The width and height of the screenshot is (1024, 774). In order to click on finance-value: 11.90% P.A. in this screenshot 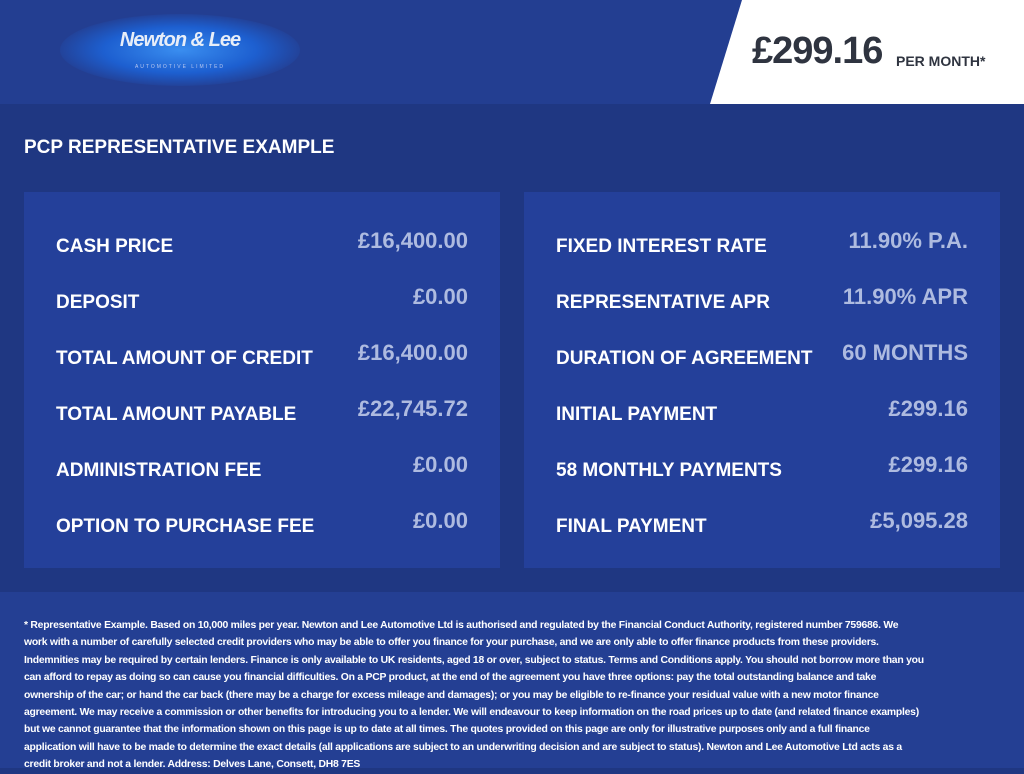, I will do `click(908, 240)`.